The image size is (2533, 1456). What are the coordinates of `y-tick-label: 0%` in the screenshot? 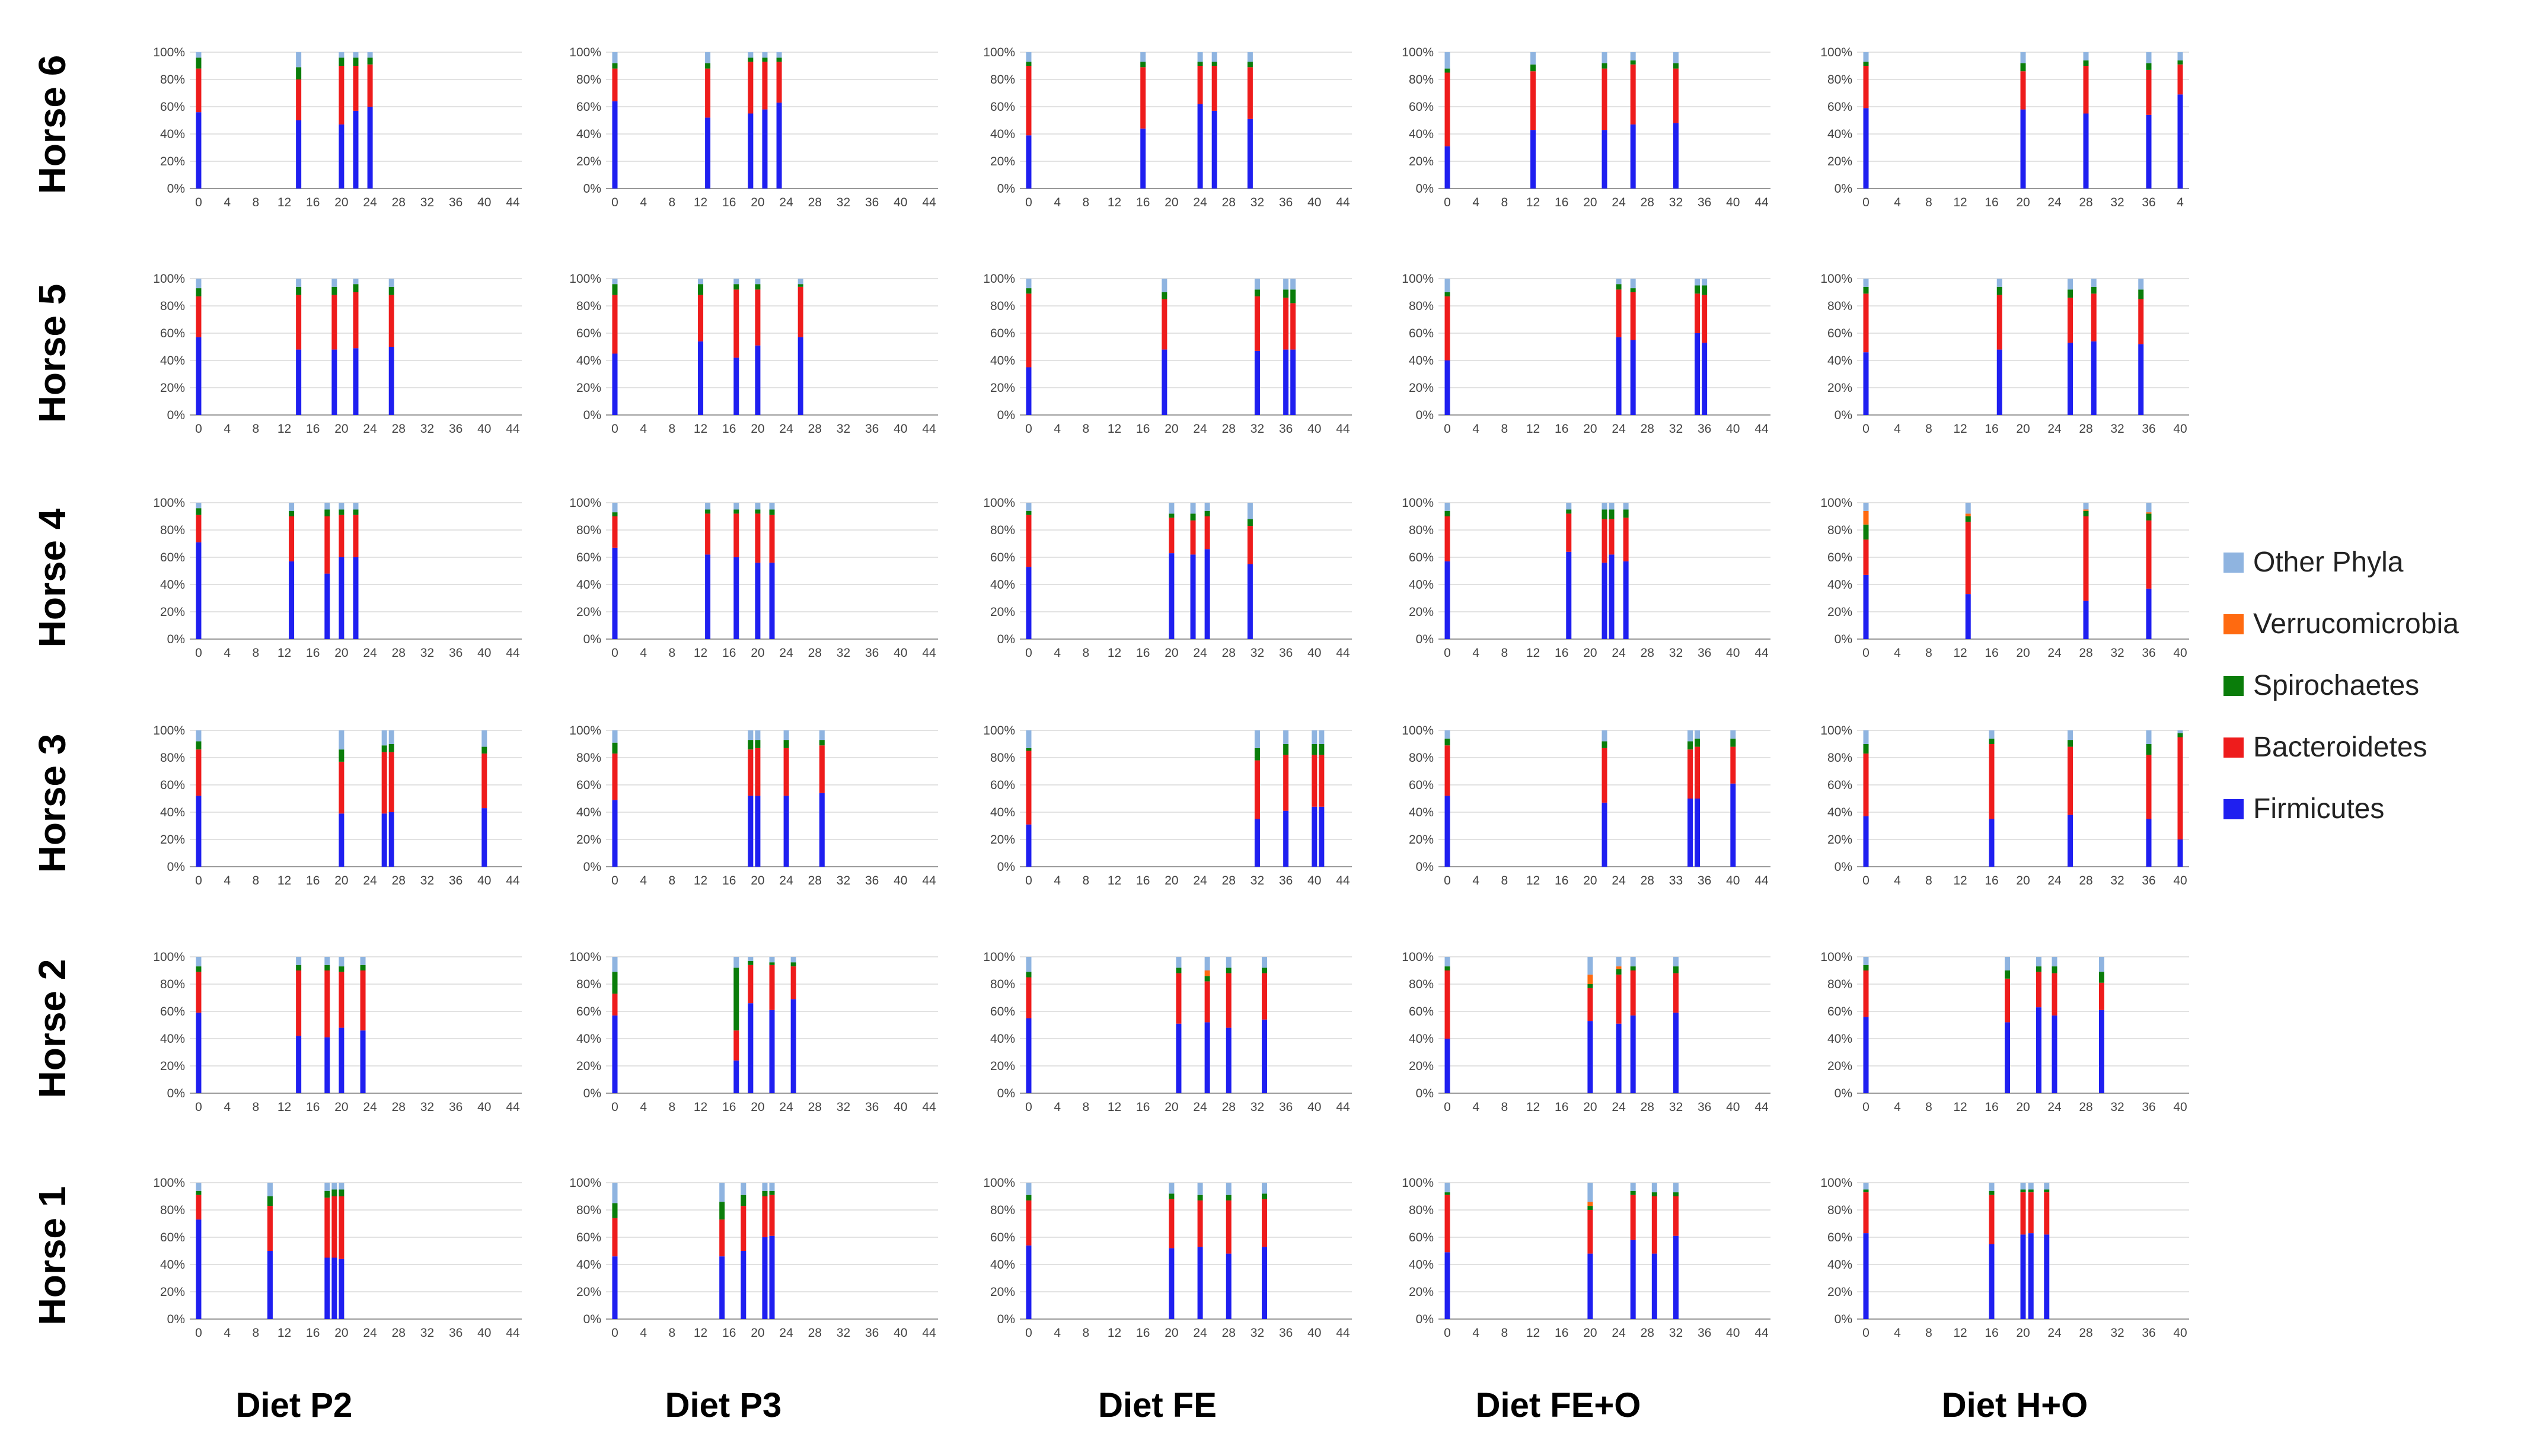 It's located at (1006, 1319).